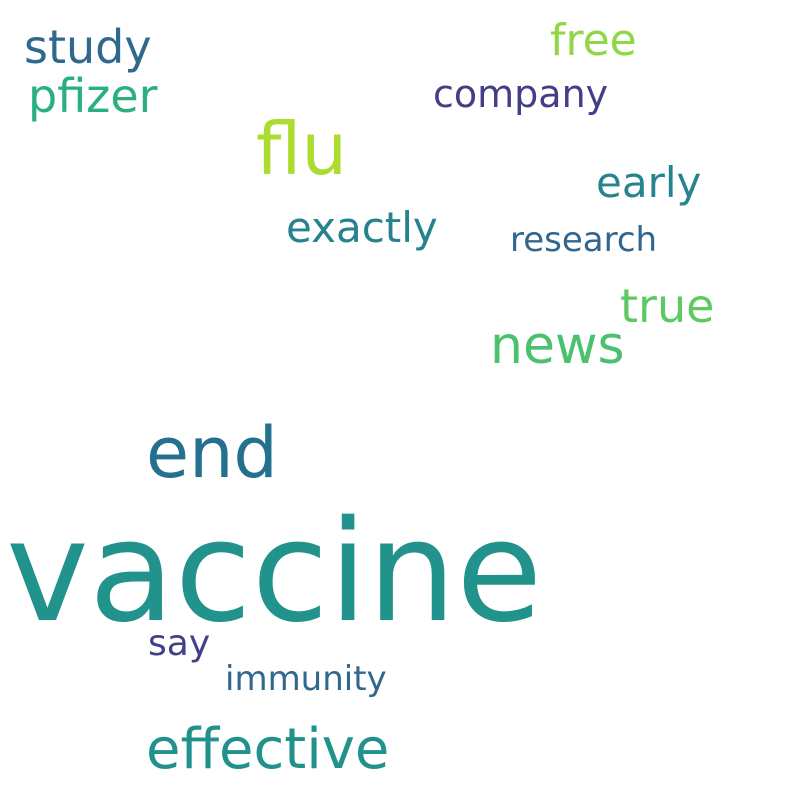  What do you see at coordinates (593, 40) in the screenshot?
I see `word-free: free` at bounding box center [593, 40].